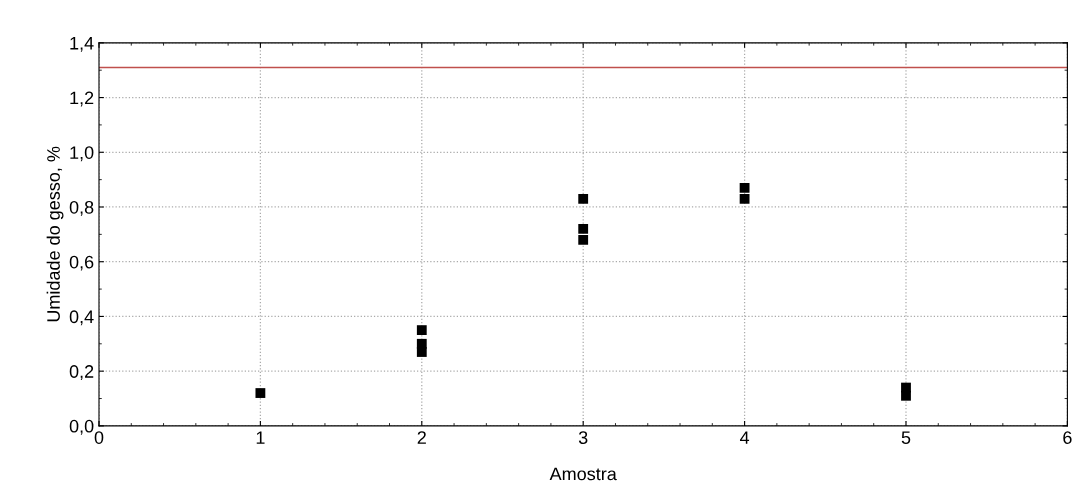 This screenshot has width=1076, height=504. Describe the element at coordinates (99, 437) in the screenshot. I see `x-tick-label: 0` at that location.